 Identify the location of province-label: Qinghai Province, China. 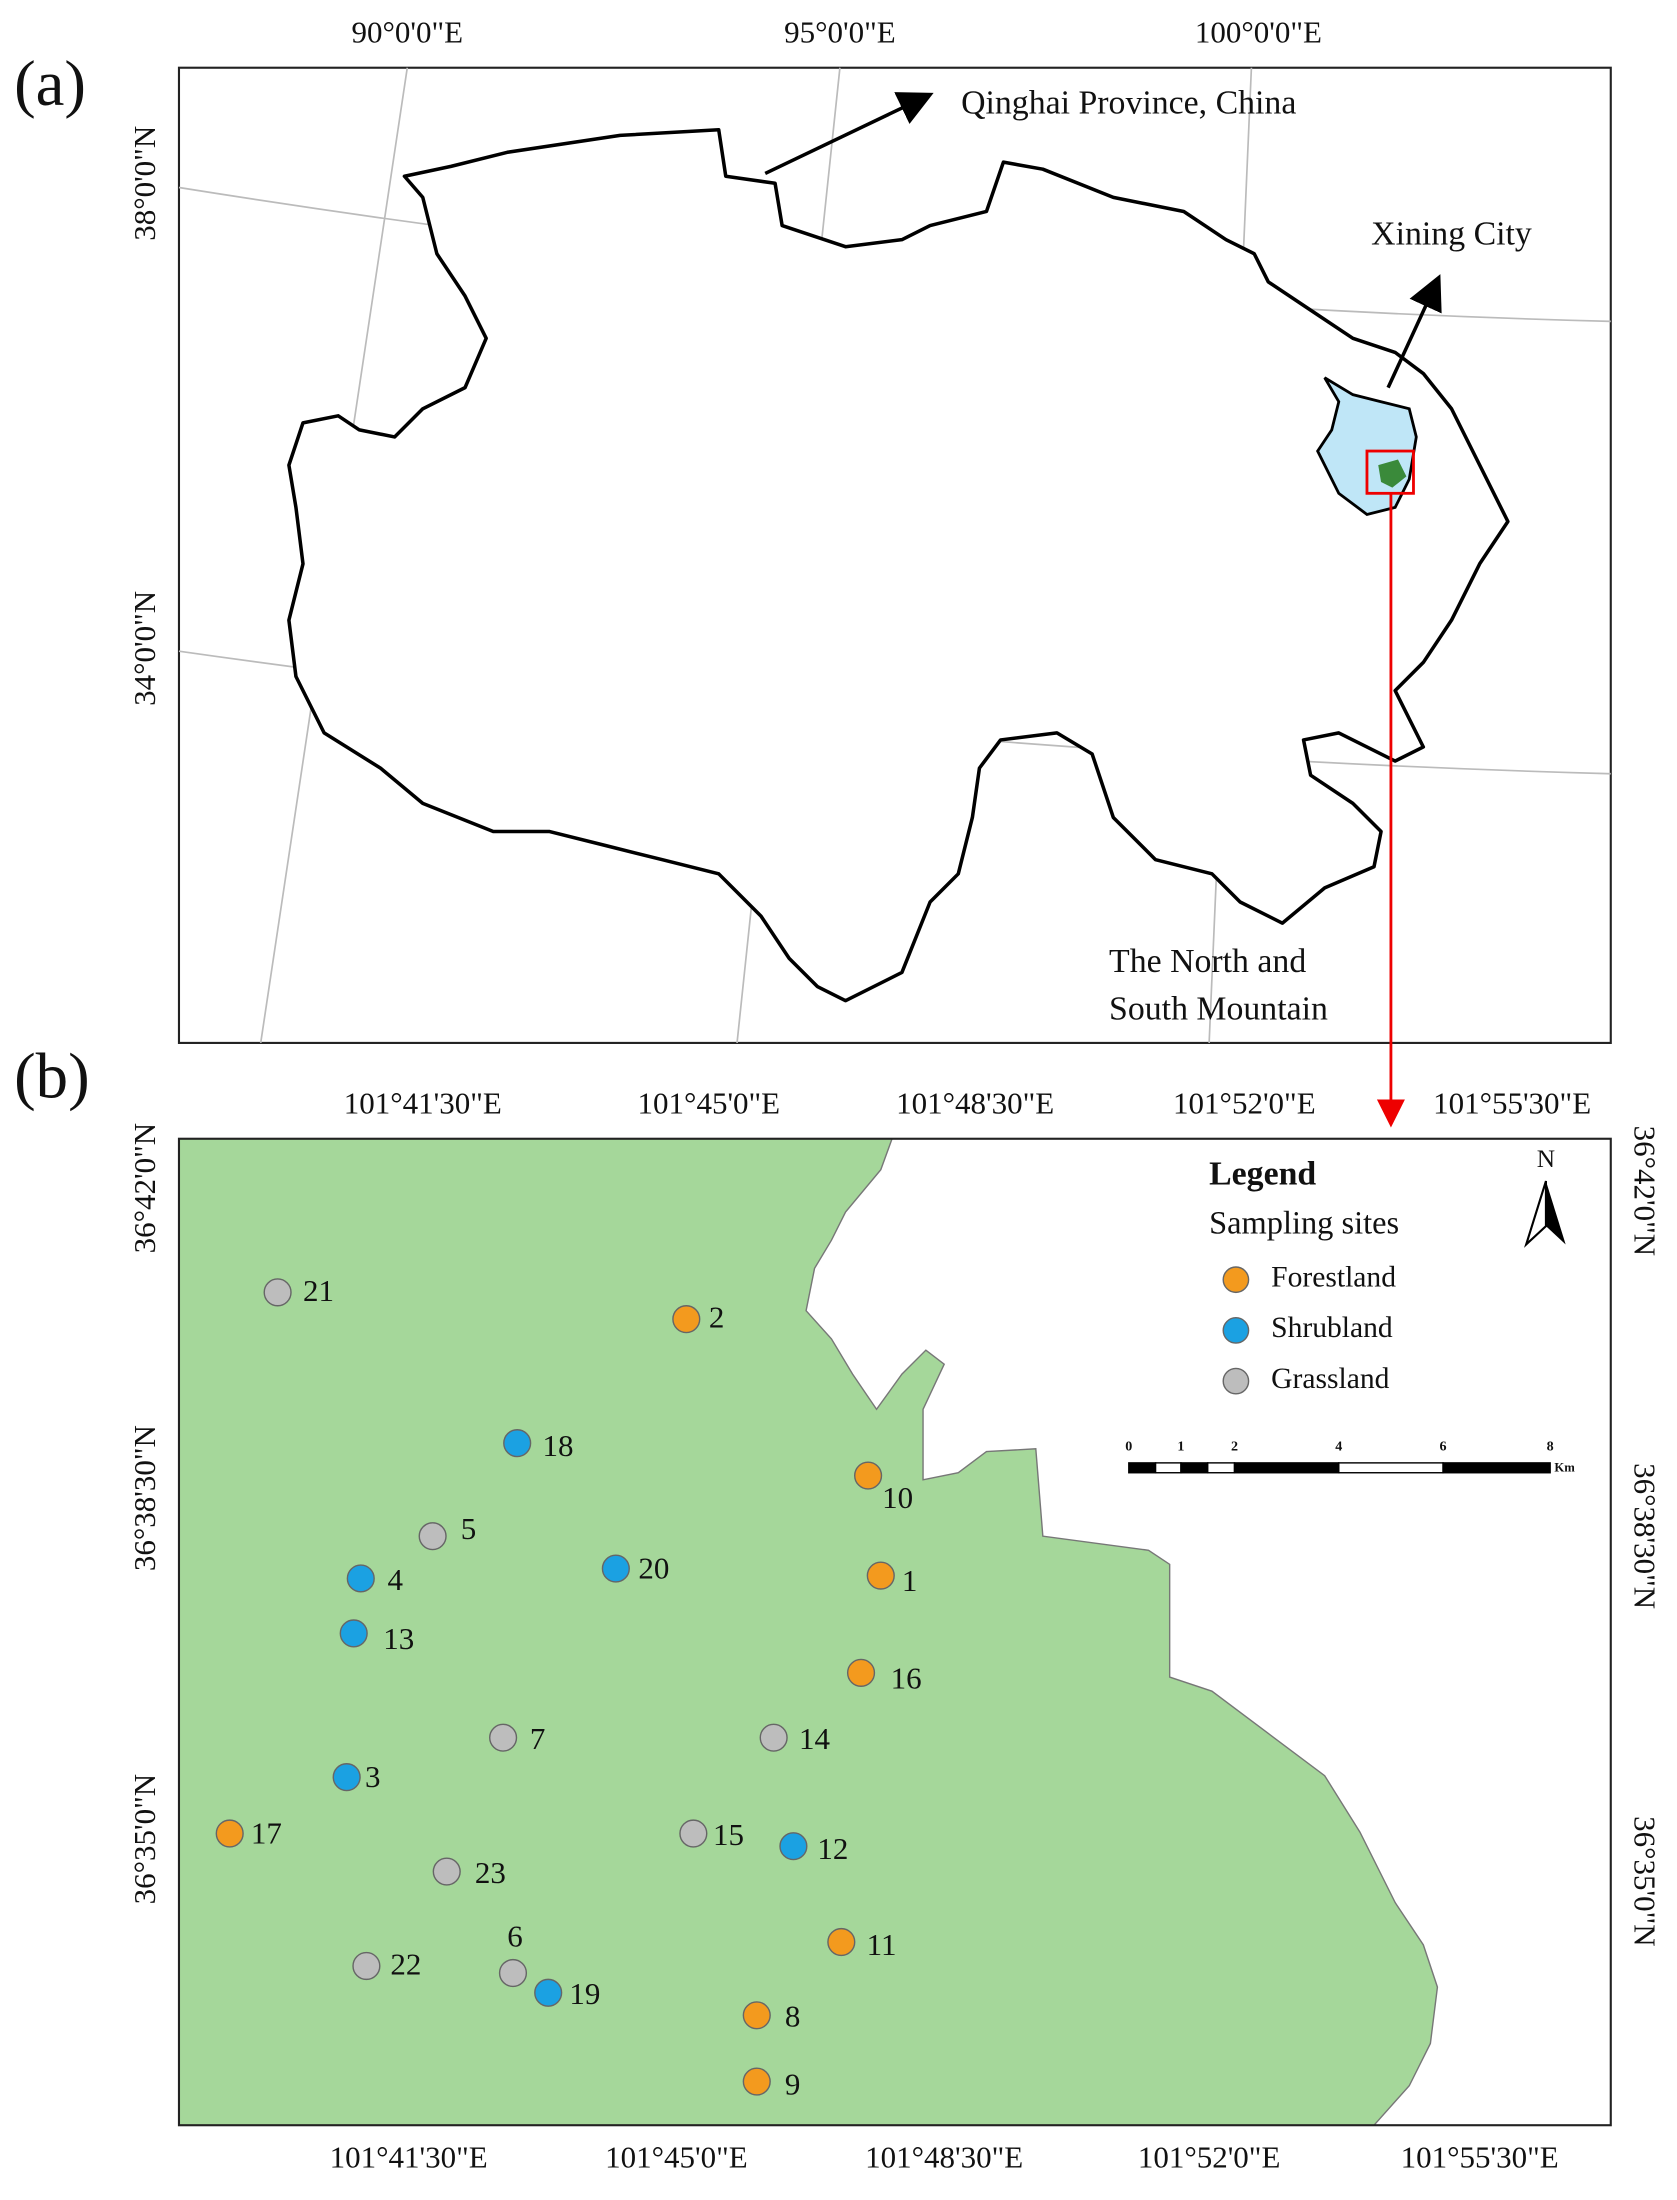
(1128, 103).